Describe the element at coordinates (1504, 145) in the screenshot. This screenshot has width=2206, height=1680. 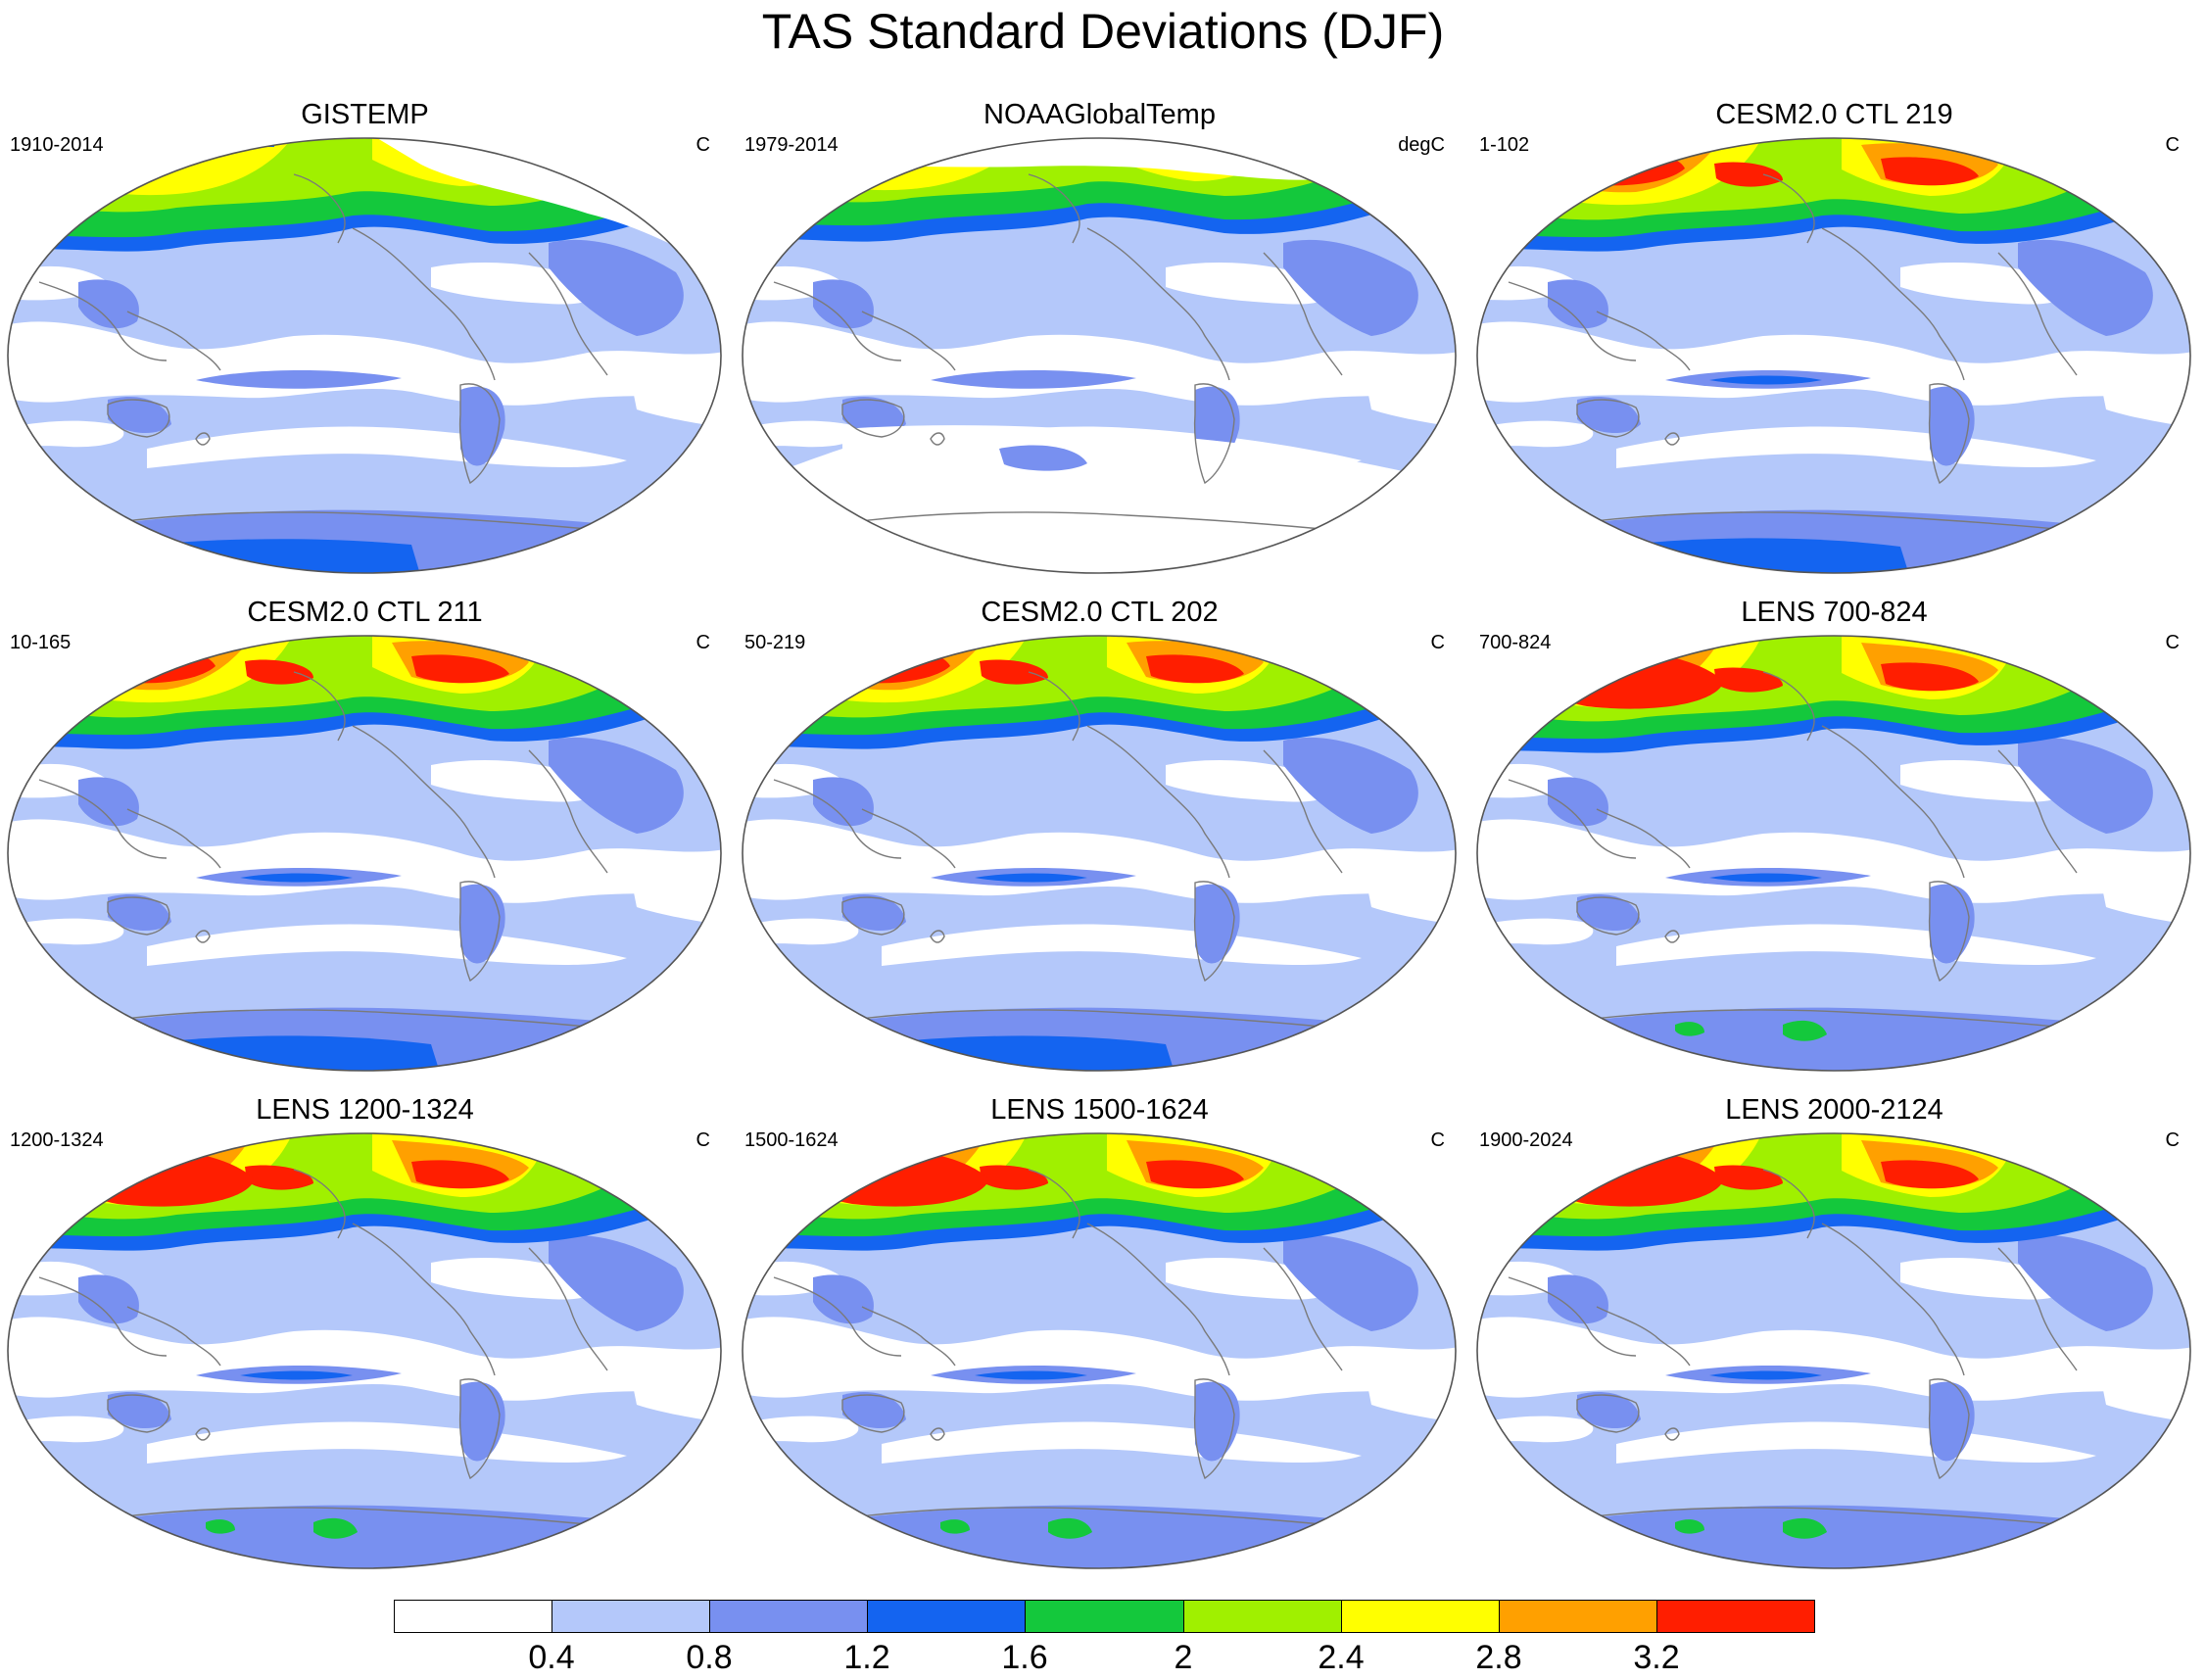
I see `panel-period: 1-102` at that location.